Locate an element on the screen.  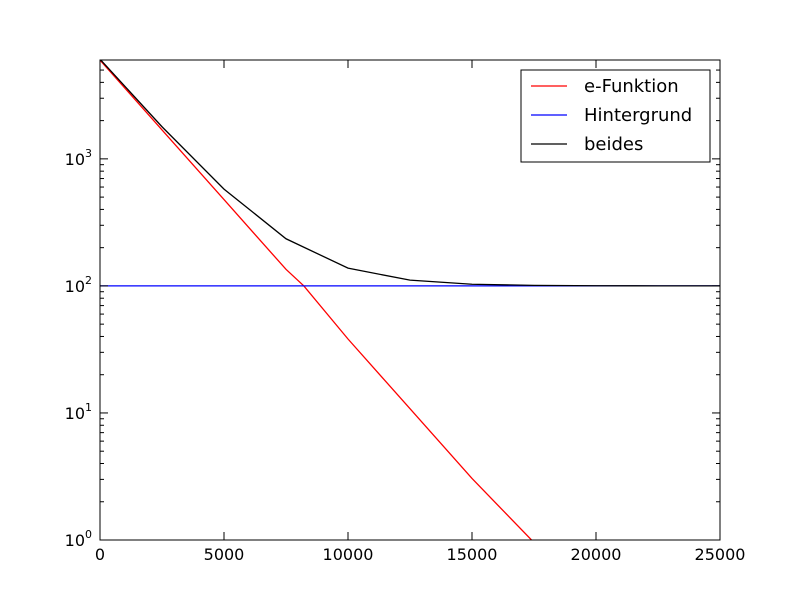
legend-label-hintergrund: Hintergrund is located at coordinates (638, 115).